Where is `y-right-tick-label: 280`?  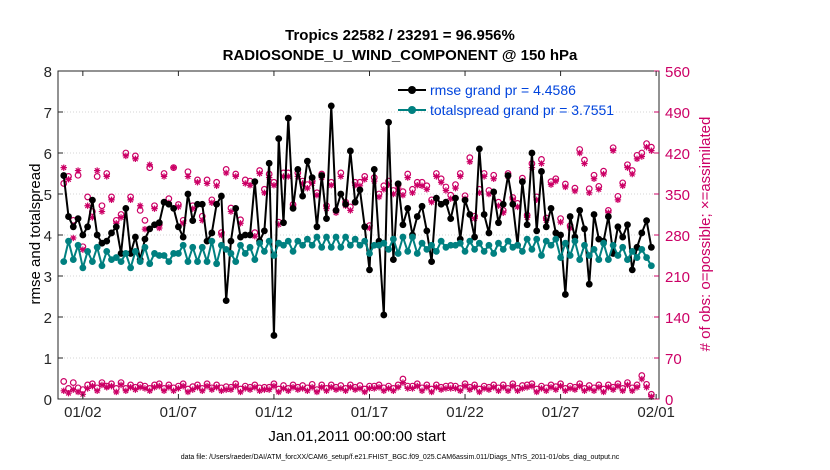
y-right-tick-label: 280 is located at coordinates (677, 236).